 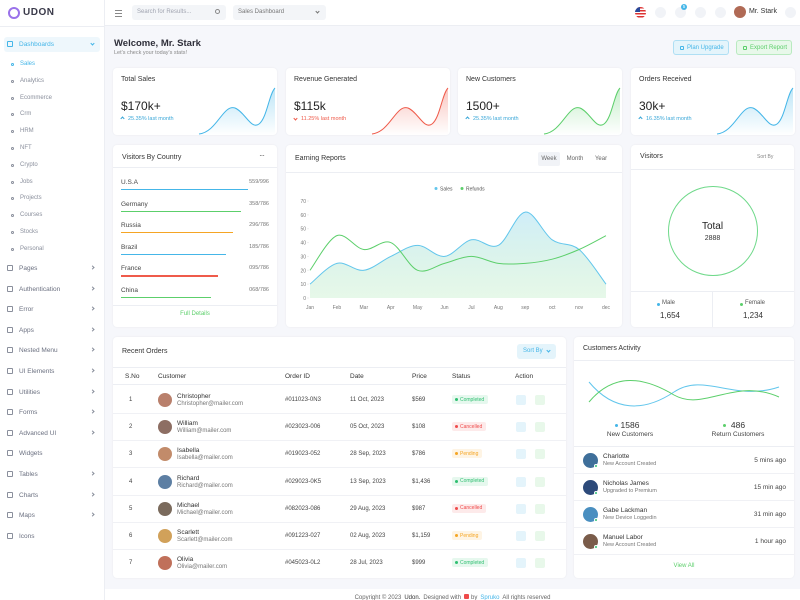 I want to click on submenu-item: Crm, so click(x=53, y=114).